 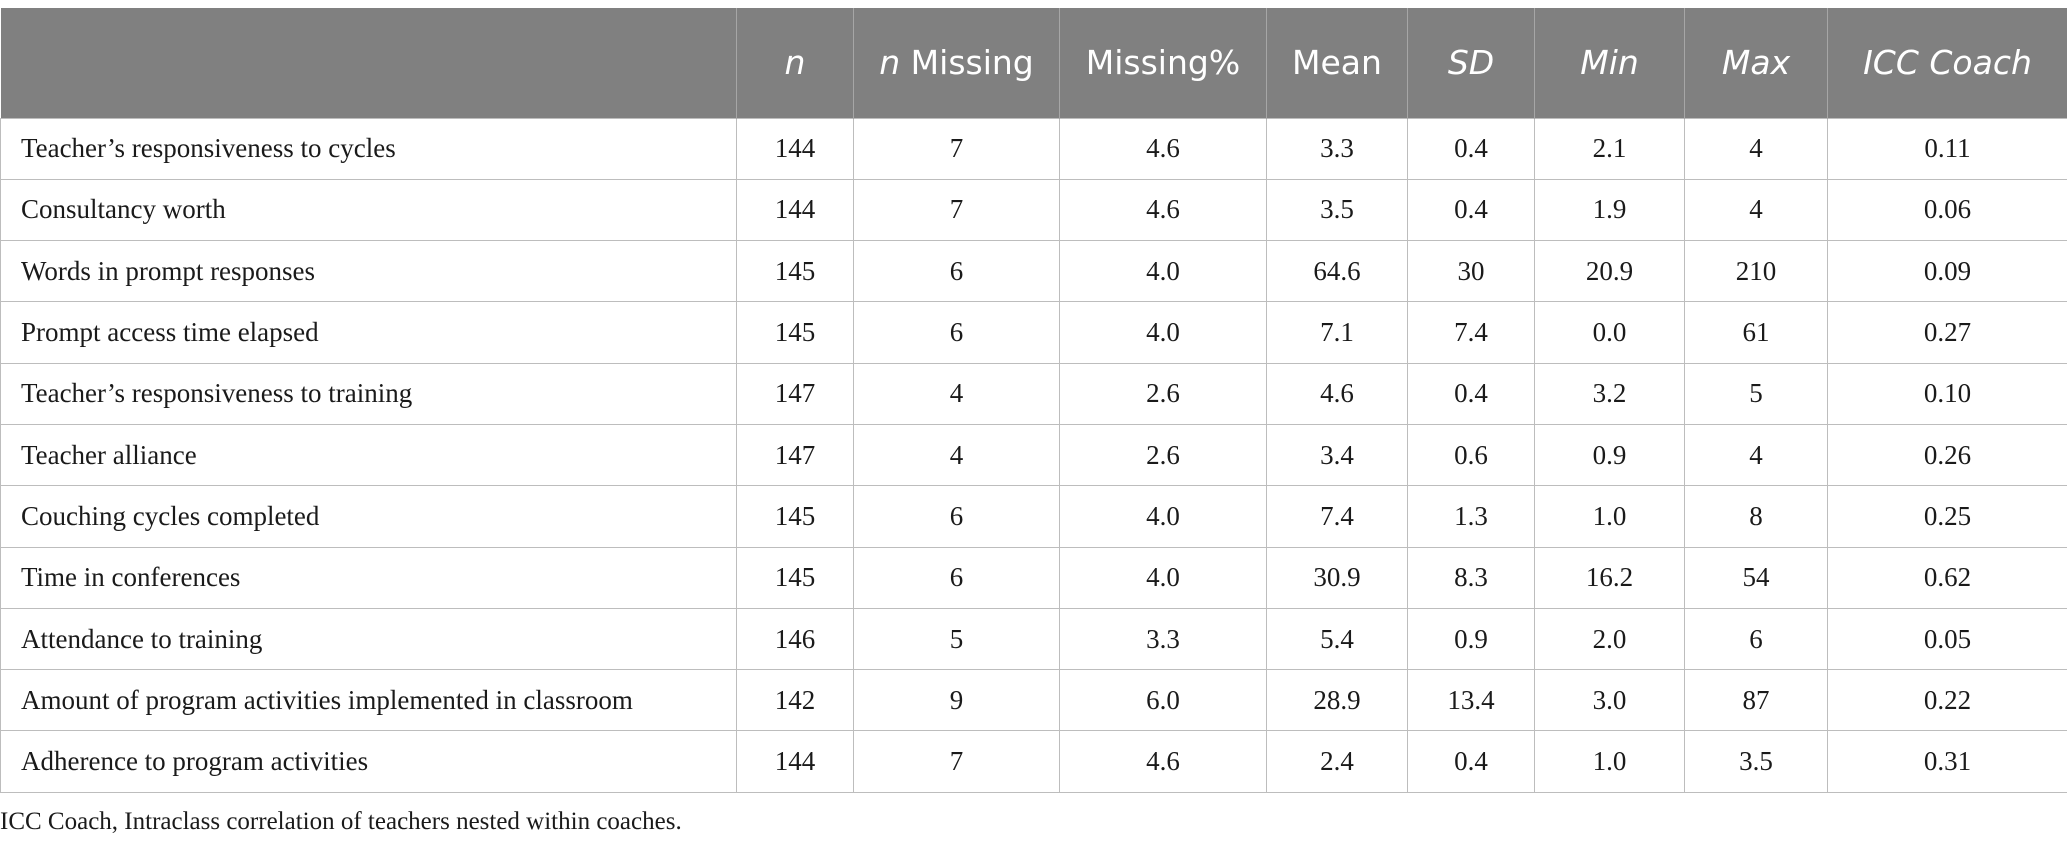 I want to click on cell-mean: 30.9, so click(x=1337, y=577).